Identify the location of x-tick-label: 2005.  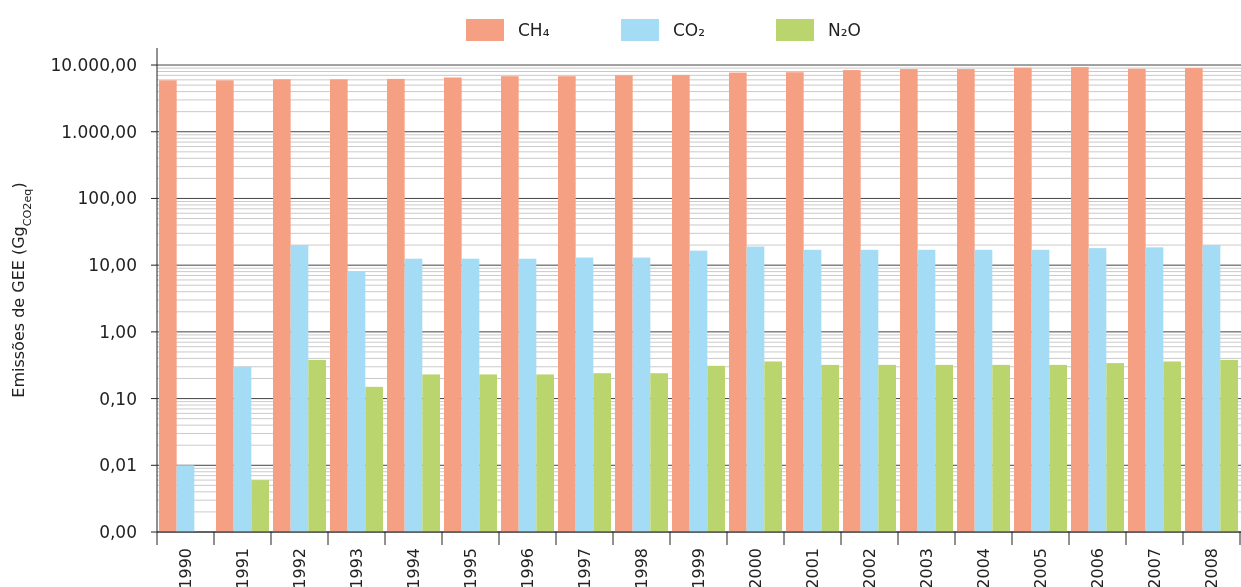
(1041, 567).